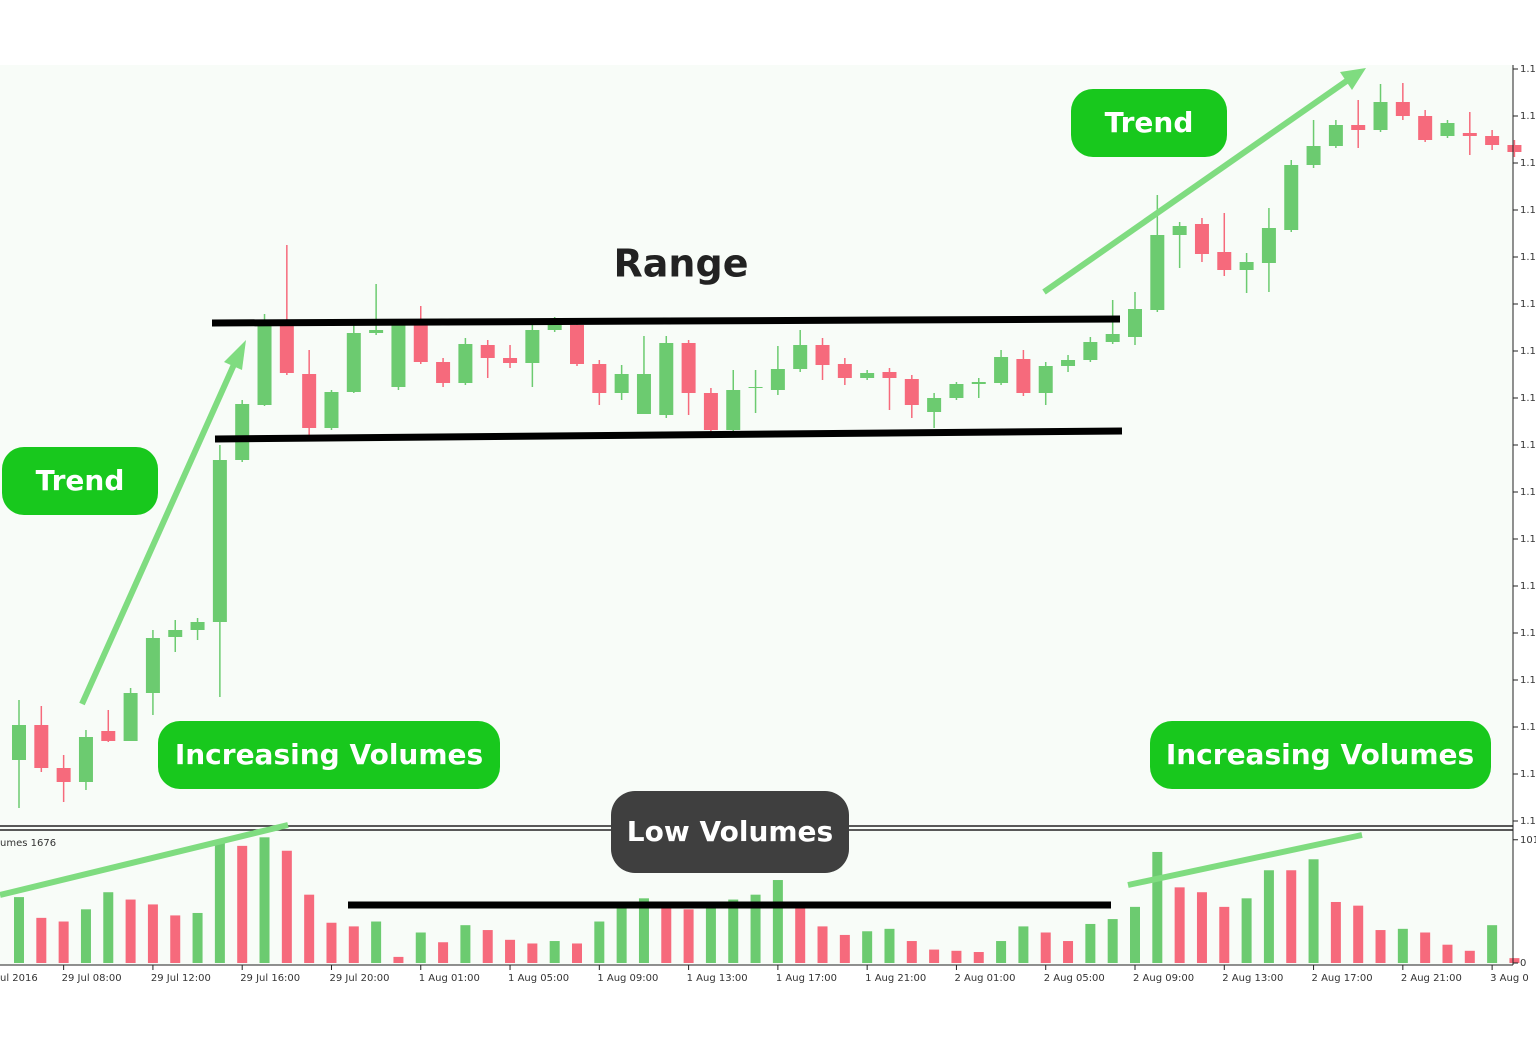 This screenshot has height=1057, width=1536. I want to click on annotation: Low Volumes, so click(730, 831).